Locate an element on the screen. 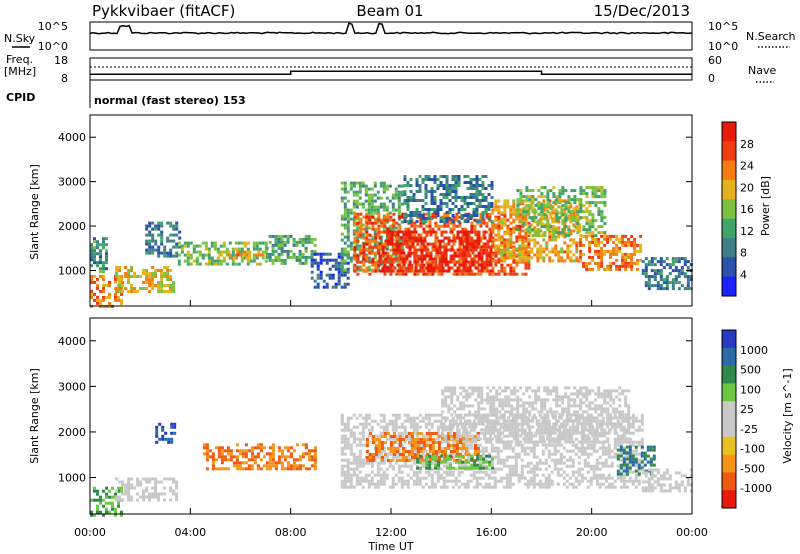 Image resolution: width=800 pixels, height=554 pixels. colorbar-tick-label: 12 is located at coordinates (747, 231).